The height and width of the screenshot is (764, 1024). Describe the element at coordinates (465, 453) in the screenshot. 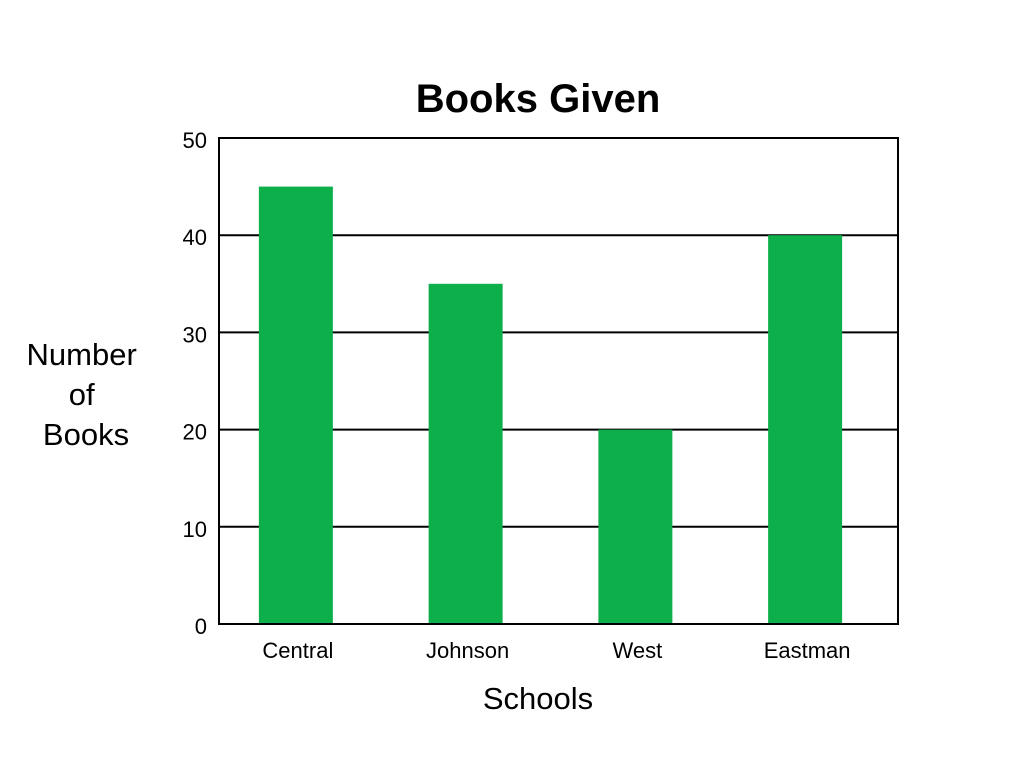

I see `bar-johnson` at that location.